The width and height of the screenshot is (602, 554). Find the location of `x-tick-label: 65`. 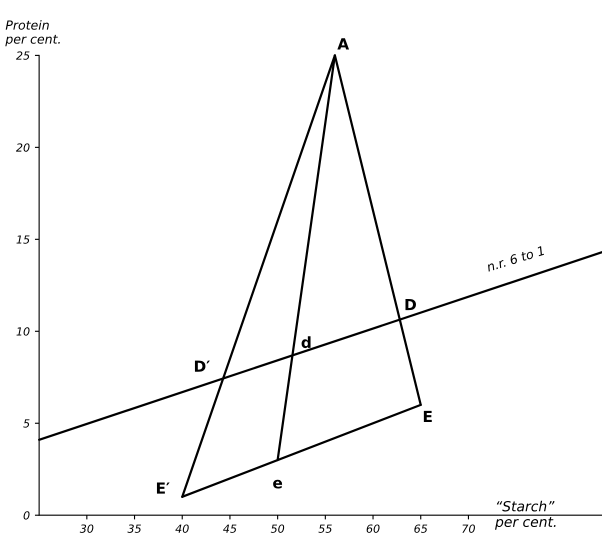

x-tick-label: 65 is located at coordinates (421, 528).